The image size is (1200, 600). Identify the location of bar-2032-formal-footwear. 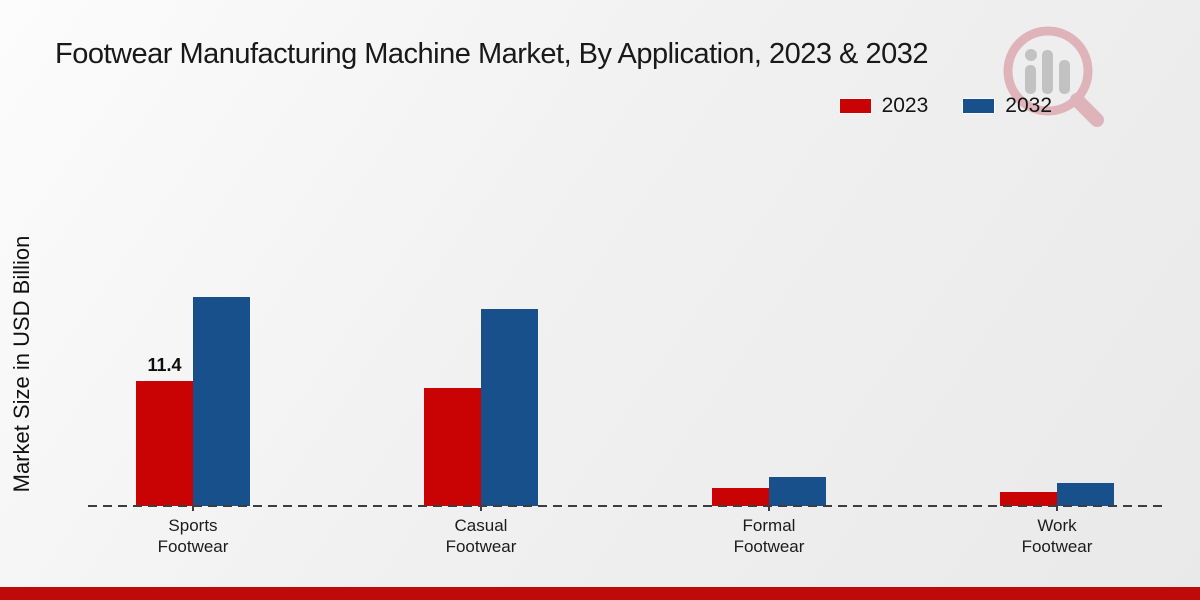
(797, 491).